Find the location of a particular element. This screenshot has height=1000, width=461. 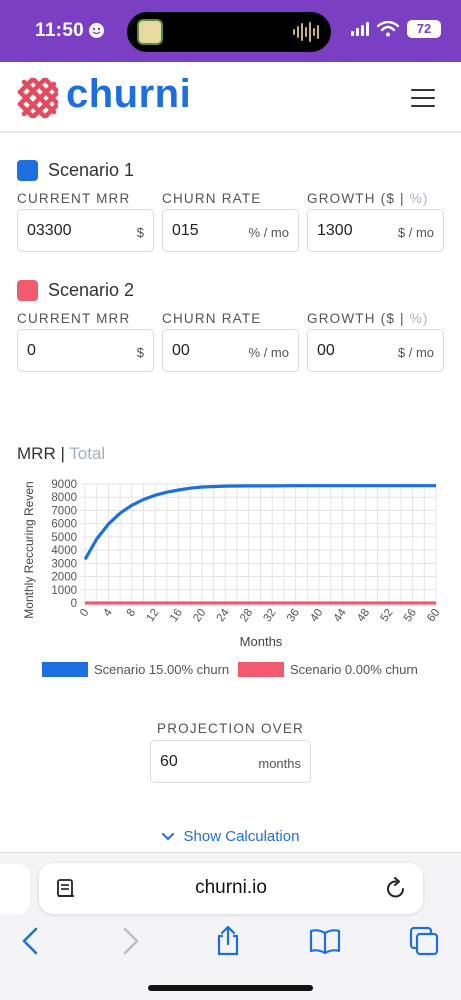

reader-mode-icon is located at coordinates (66, 889).